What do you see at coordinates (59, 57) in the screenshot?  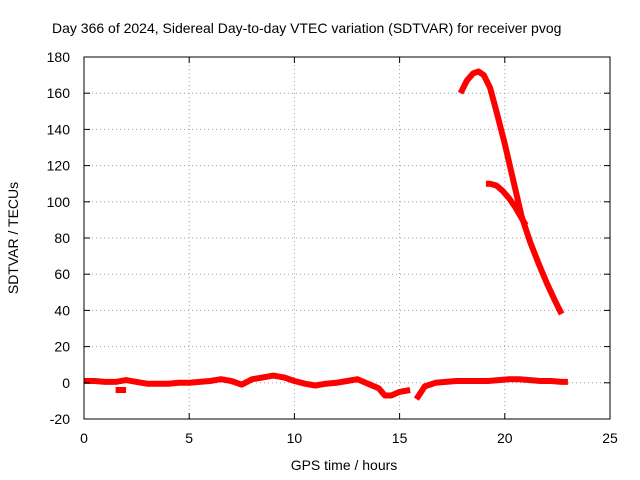 I see `y-tick-label-10: 180` at bounding box center [59, 57].